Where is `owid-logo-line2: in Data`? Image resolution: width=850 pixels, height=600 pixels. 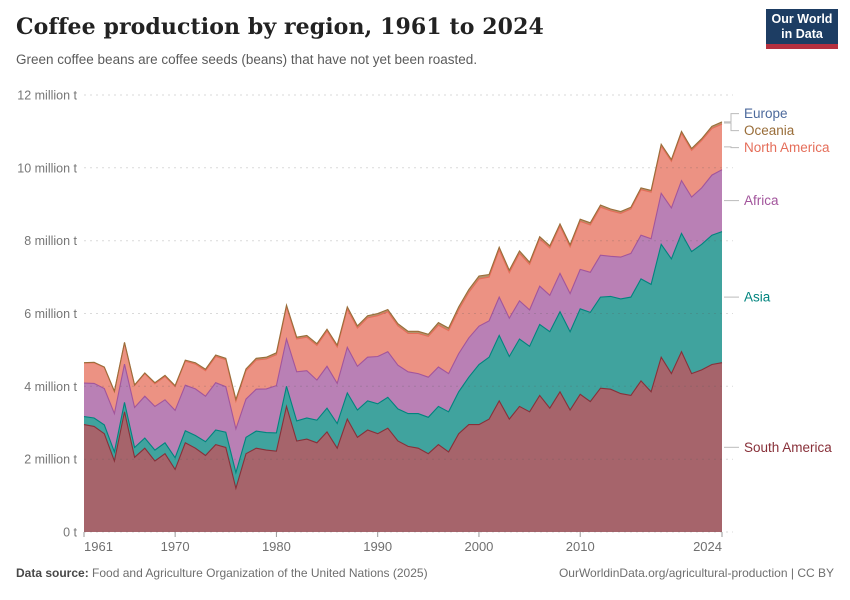
owid-logo-line2: in Data is located at coordinates (802, 33).